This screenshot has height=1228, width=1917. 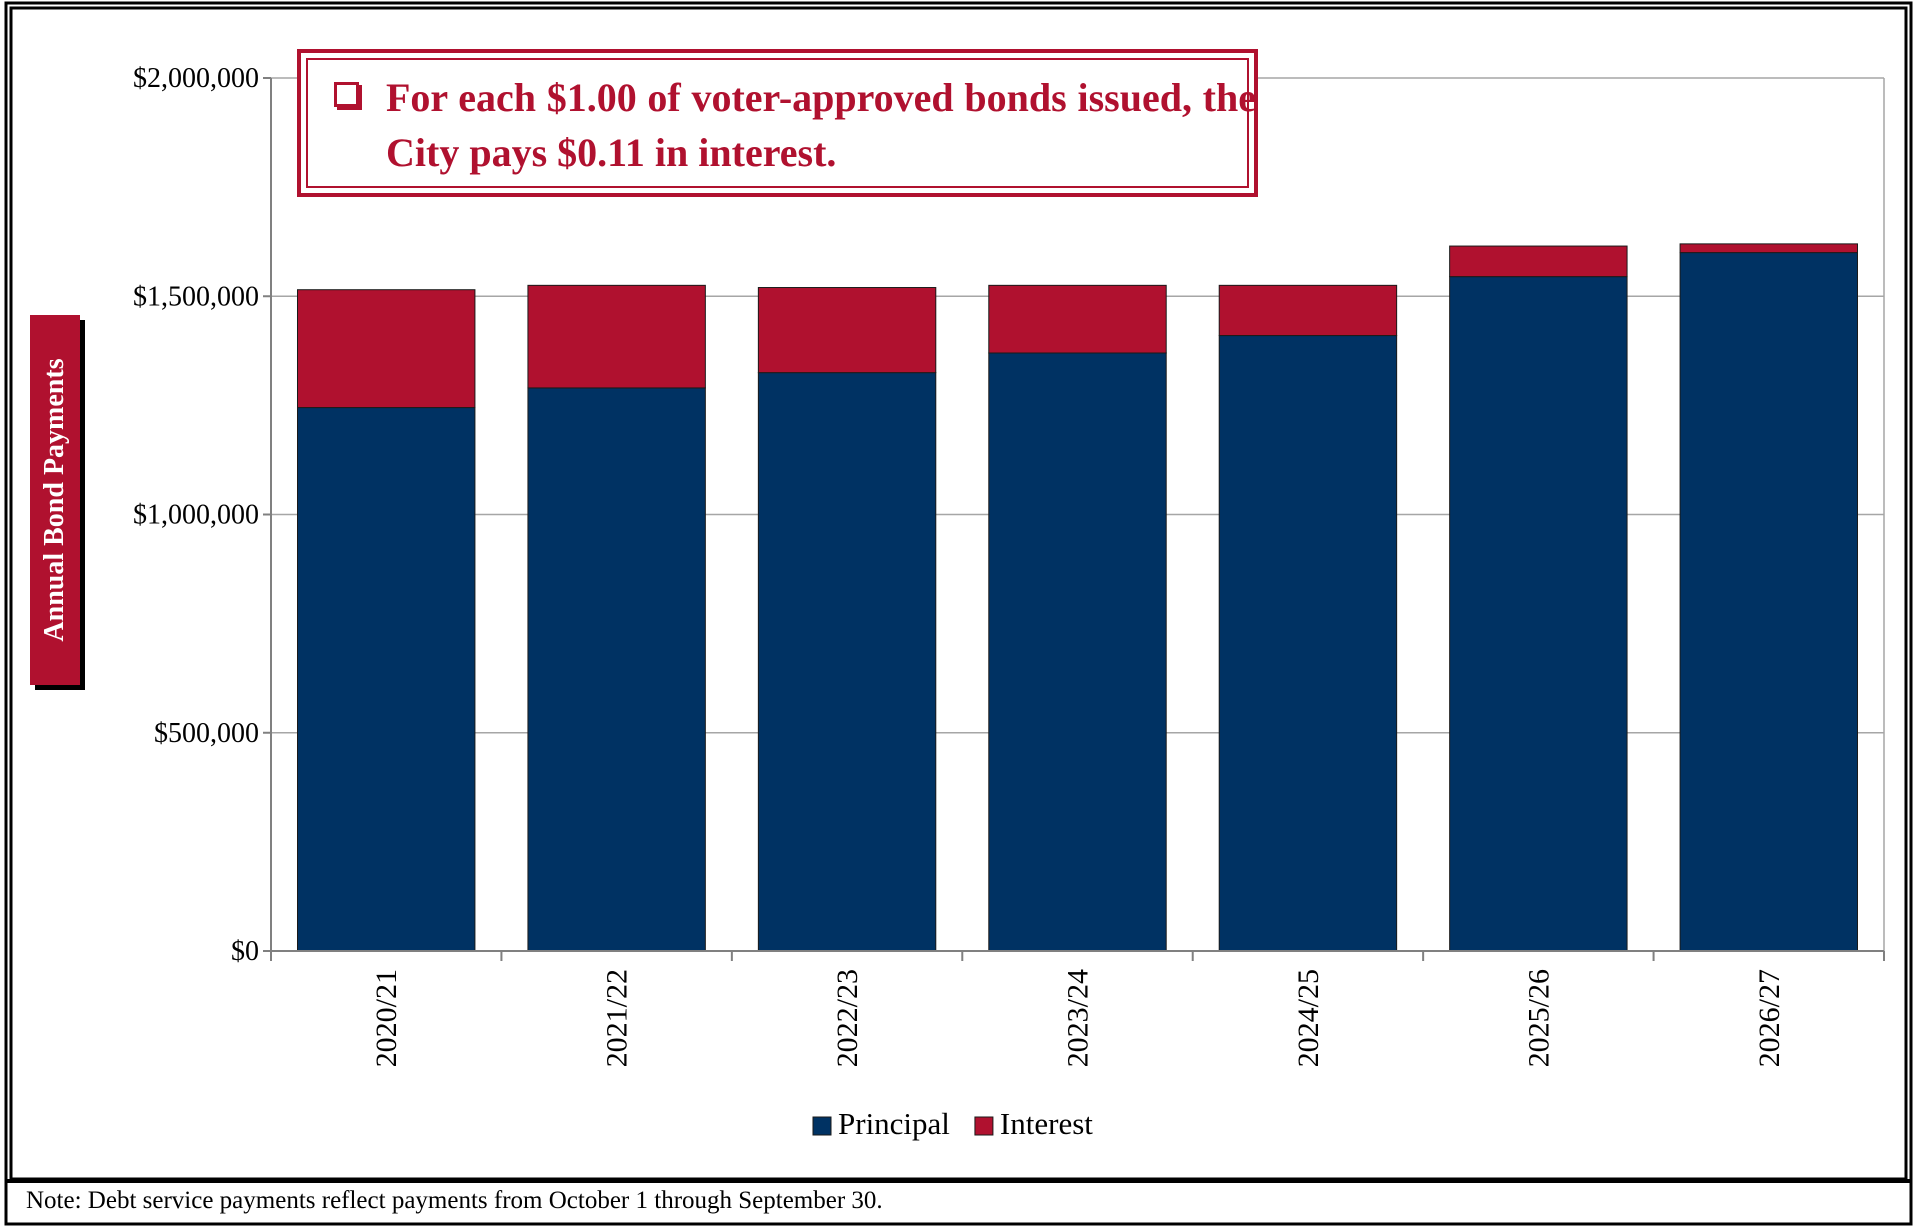 What do you see at coordinates (952, 1123) in the screenshot?
I see `legend: Principal Interest` at bounding box center [952, 1123].